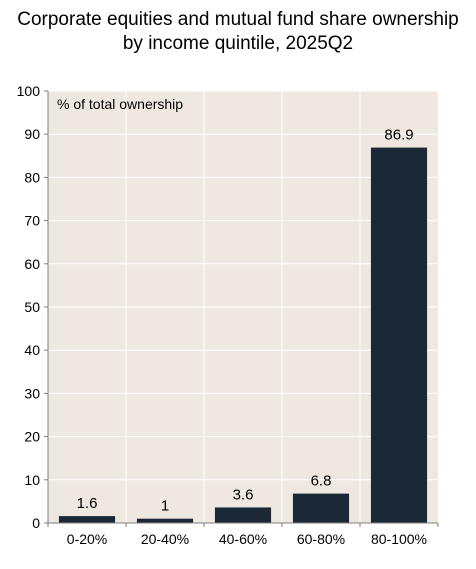  Describe the element at coordinates (32, 134) in the screenshot. I see `y-tick-label: 90` at that location.